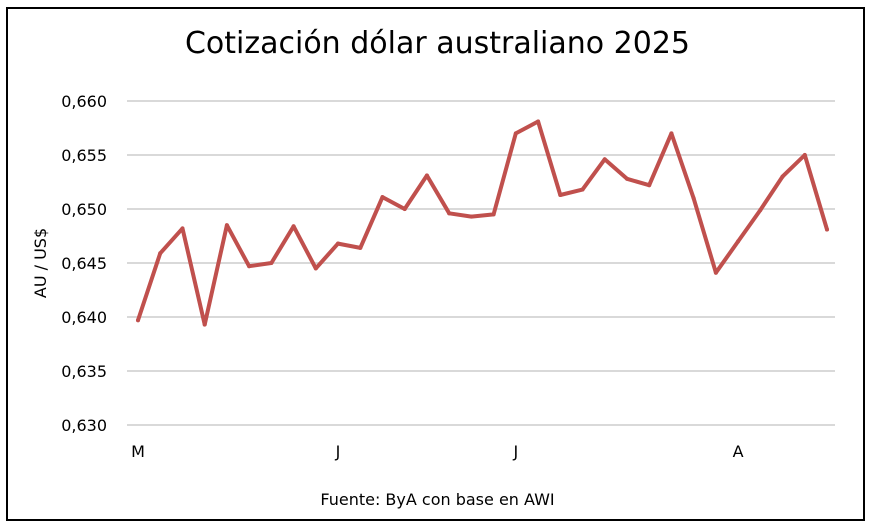  What do you see at coordinates (84, 317) in the screenshot?
I see `y-tick-label: 0,640` at bounding box center [84, 317].